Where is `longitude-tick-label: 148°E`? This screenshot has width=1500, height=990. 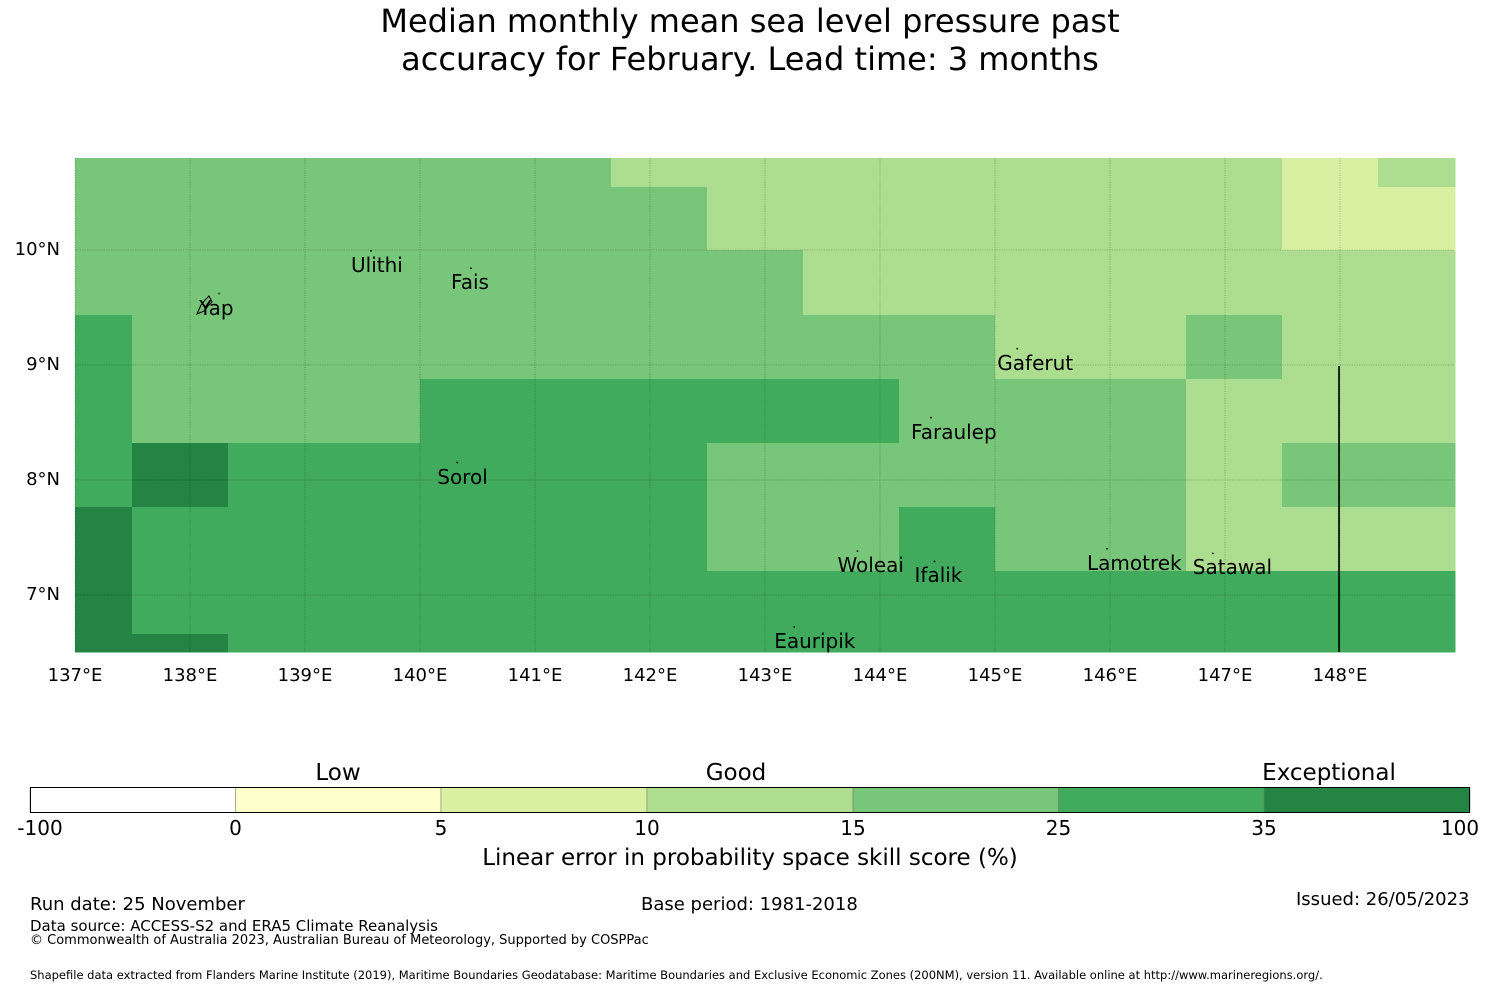 longitude-tick-label: 148°E is located at coordinates (1340, 675).